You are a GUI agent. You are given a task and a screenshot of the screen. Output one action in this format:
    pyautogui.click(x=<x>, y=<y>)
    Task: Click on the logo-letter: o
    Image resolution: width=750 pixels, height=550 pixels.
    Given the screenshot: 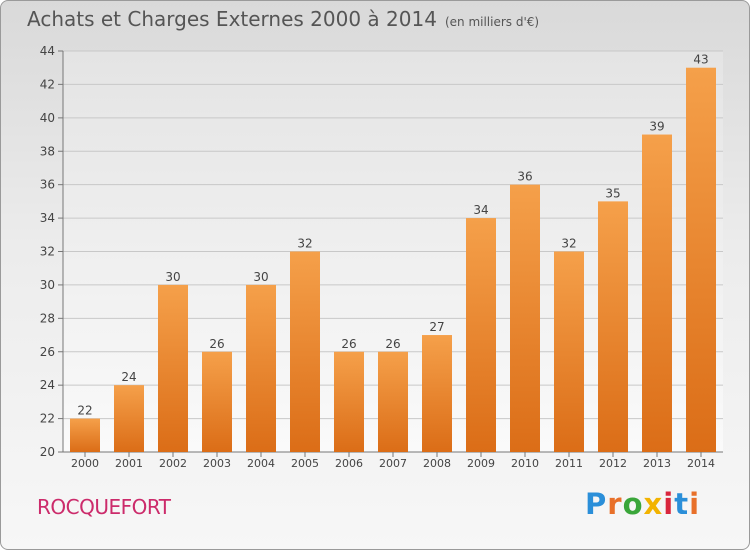 What is the action you would take?
    pyautogui.click(x=633, y=504)
    